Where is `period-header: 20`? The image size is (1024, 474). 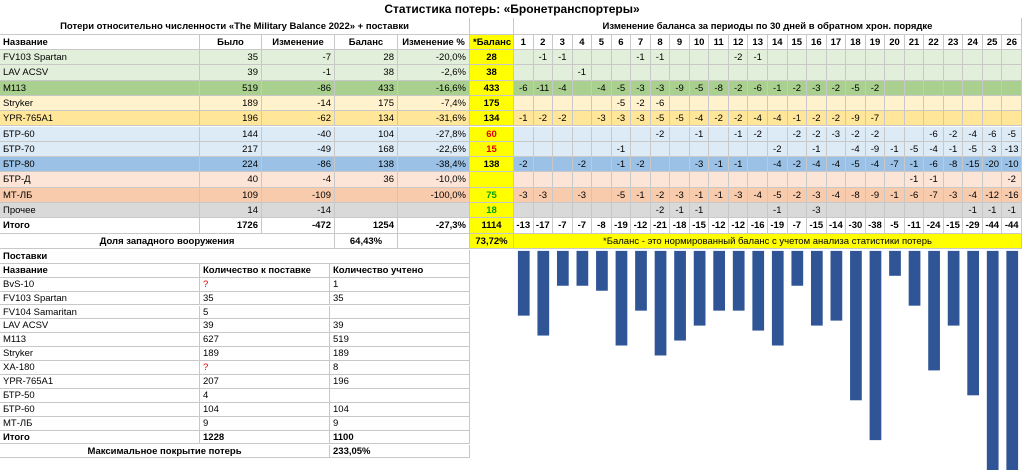
period-header: 20 is located at coordinates (895, 43).